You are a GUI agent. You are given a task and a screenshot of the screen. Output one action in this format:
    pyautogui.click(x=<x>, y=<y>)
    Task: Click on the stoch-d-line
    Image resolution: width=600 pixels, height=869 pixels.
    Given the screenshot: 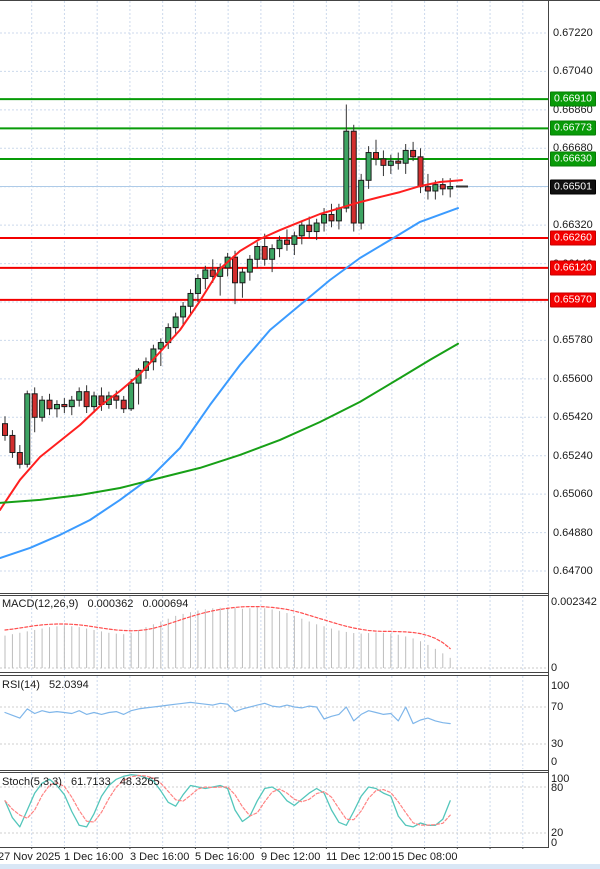 What is the action you would take?
    pyautogui.click(x=227, y=800)
    